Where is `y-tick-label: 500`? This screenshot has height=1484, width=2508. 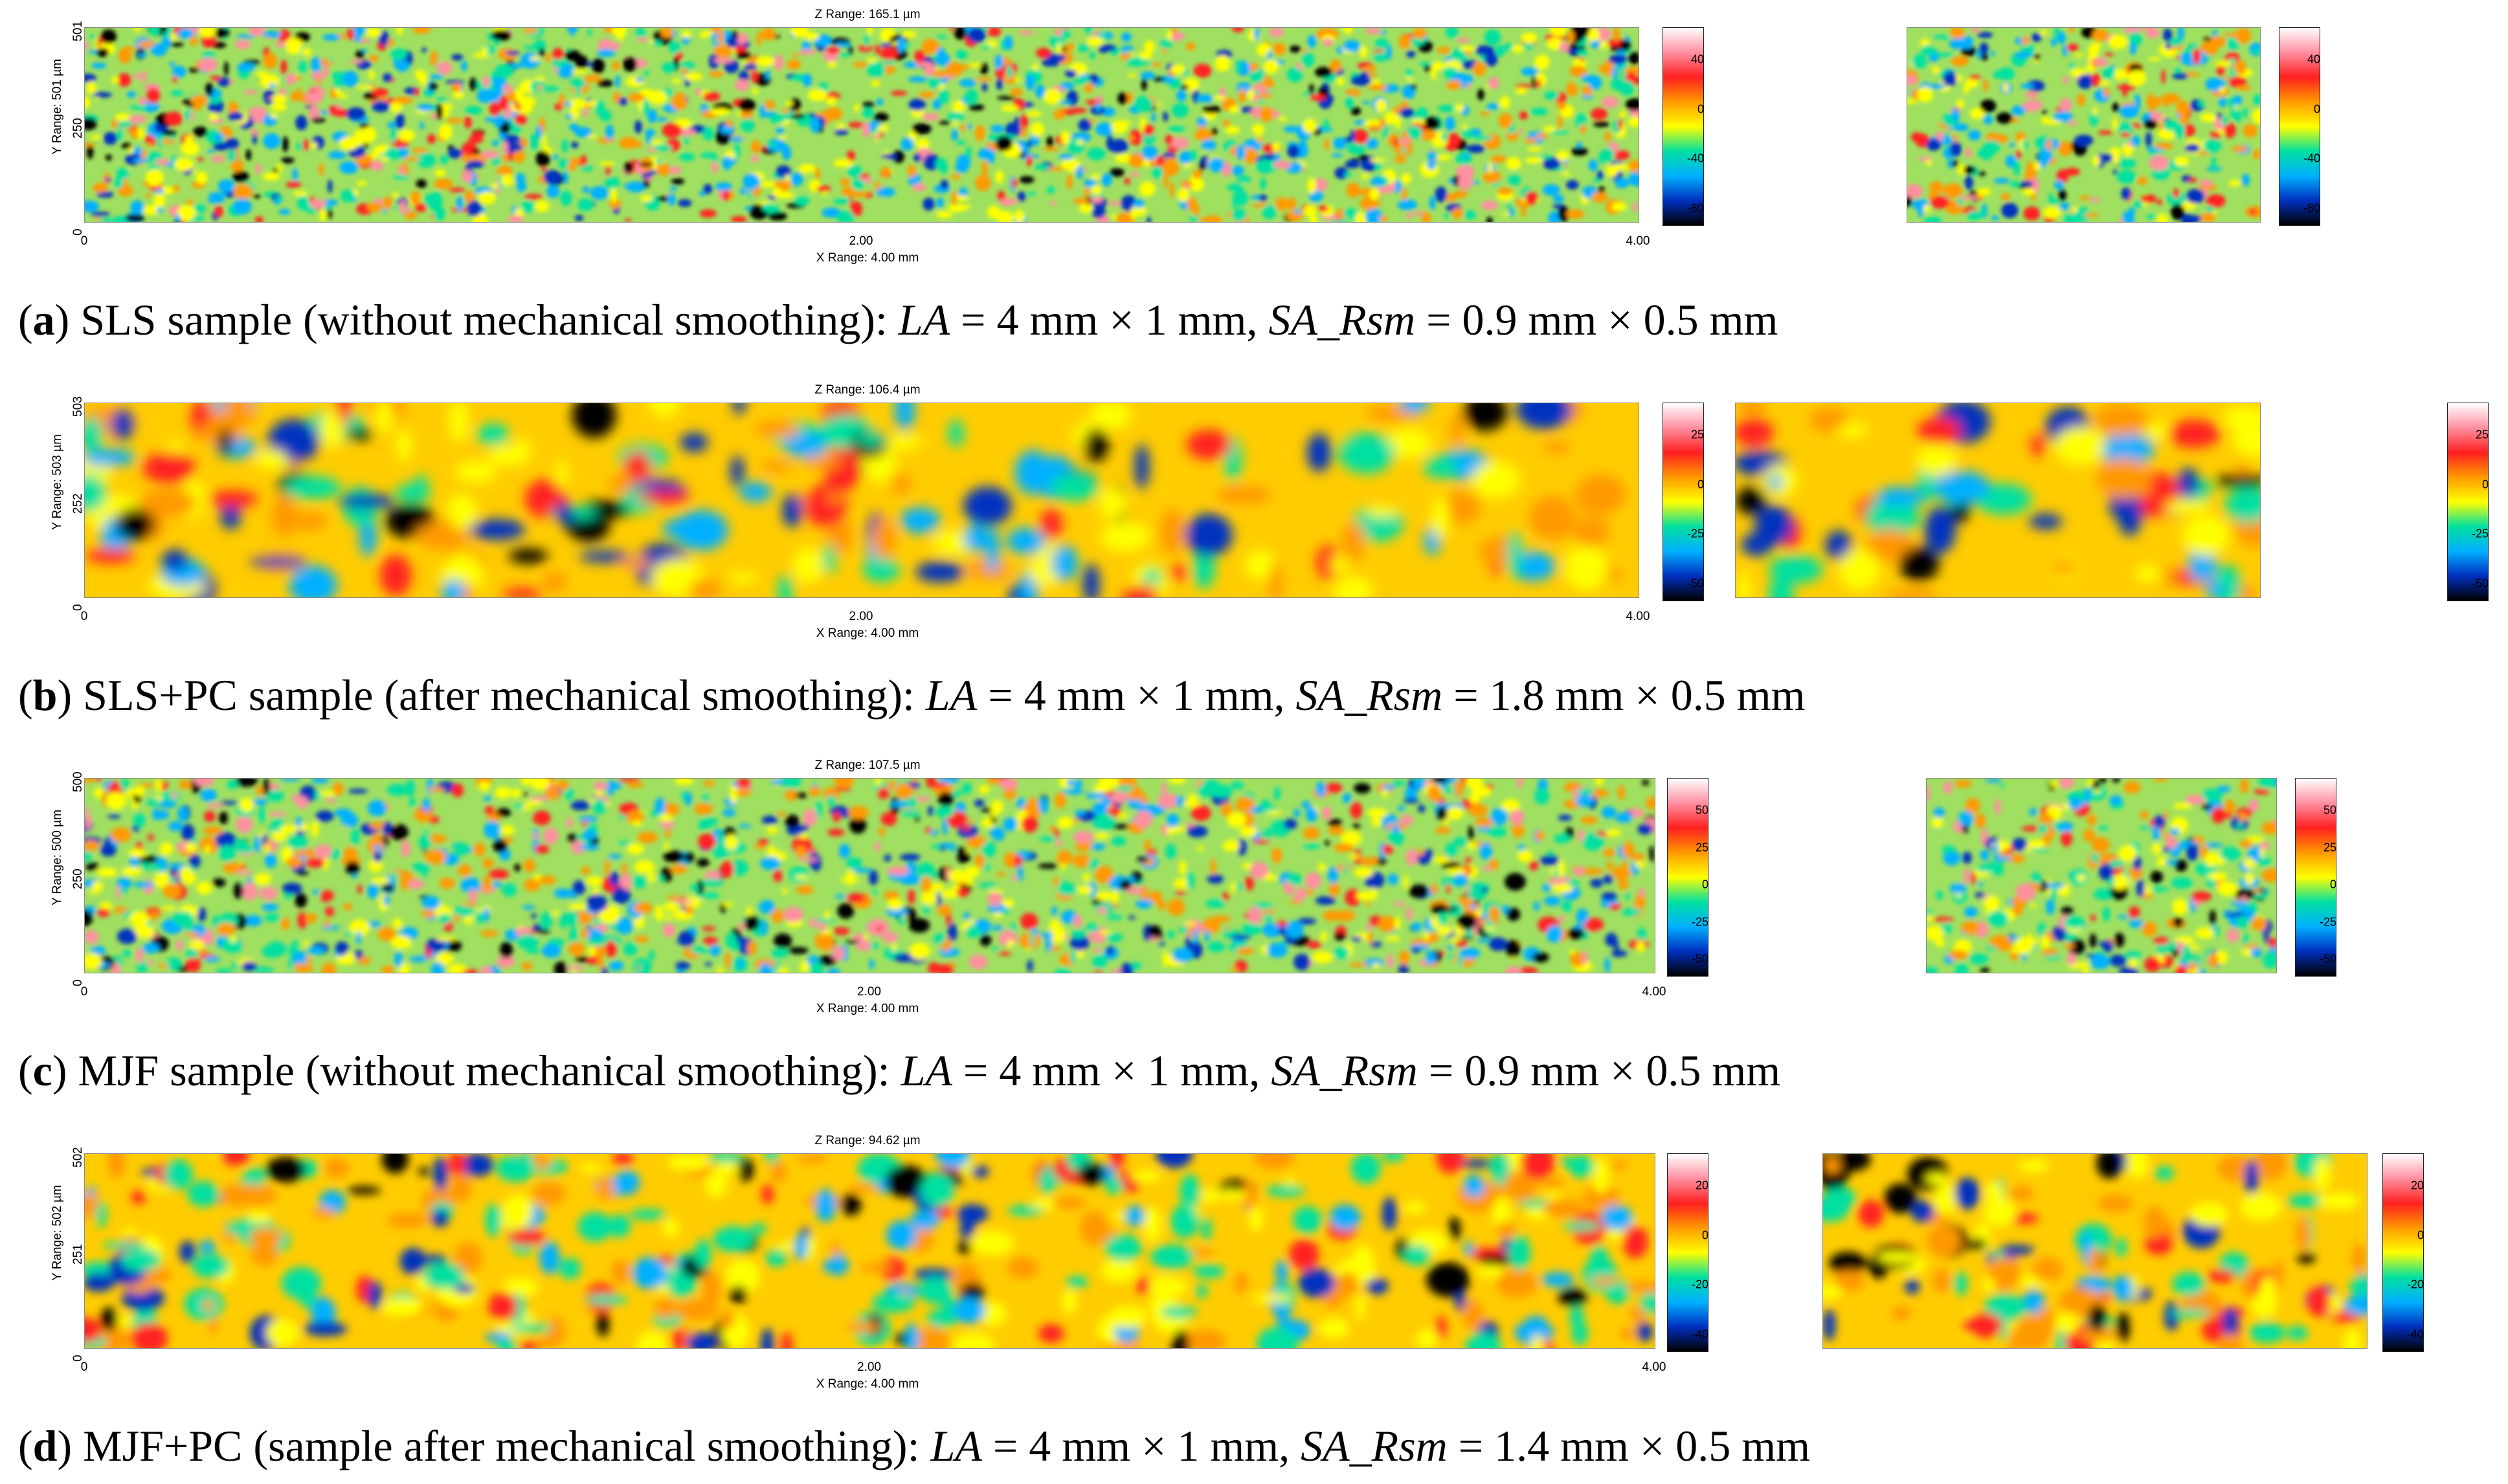
y-tick-label: 500 is located at coordinates (78, 781).